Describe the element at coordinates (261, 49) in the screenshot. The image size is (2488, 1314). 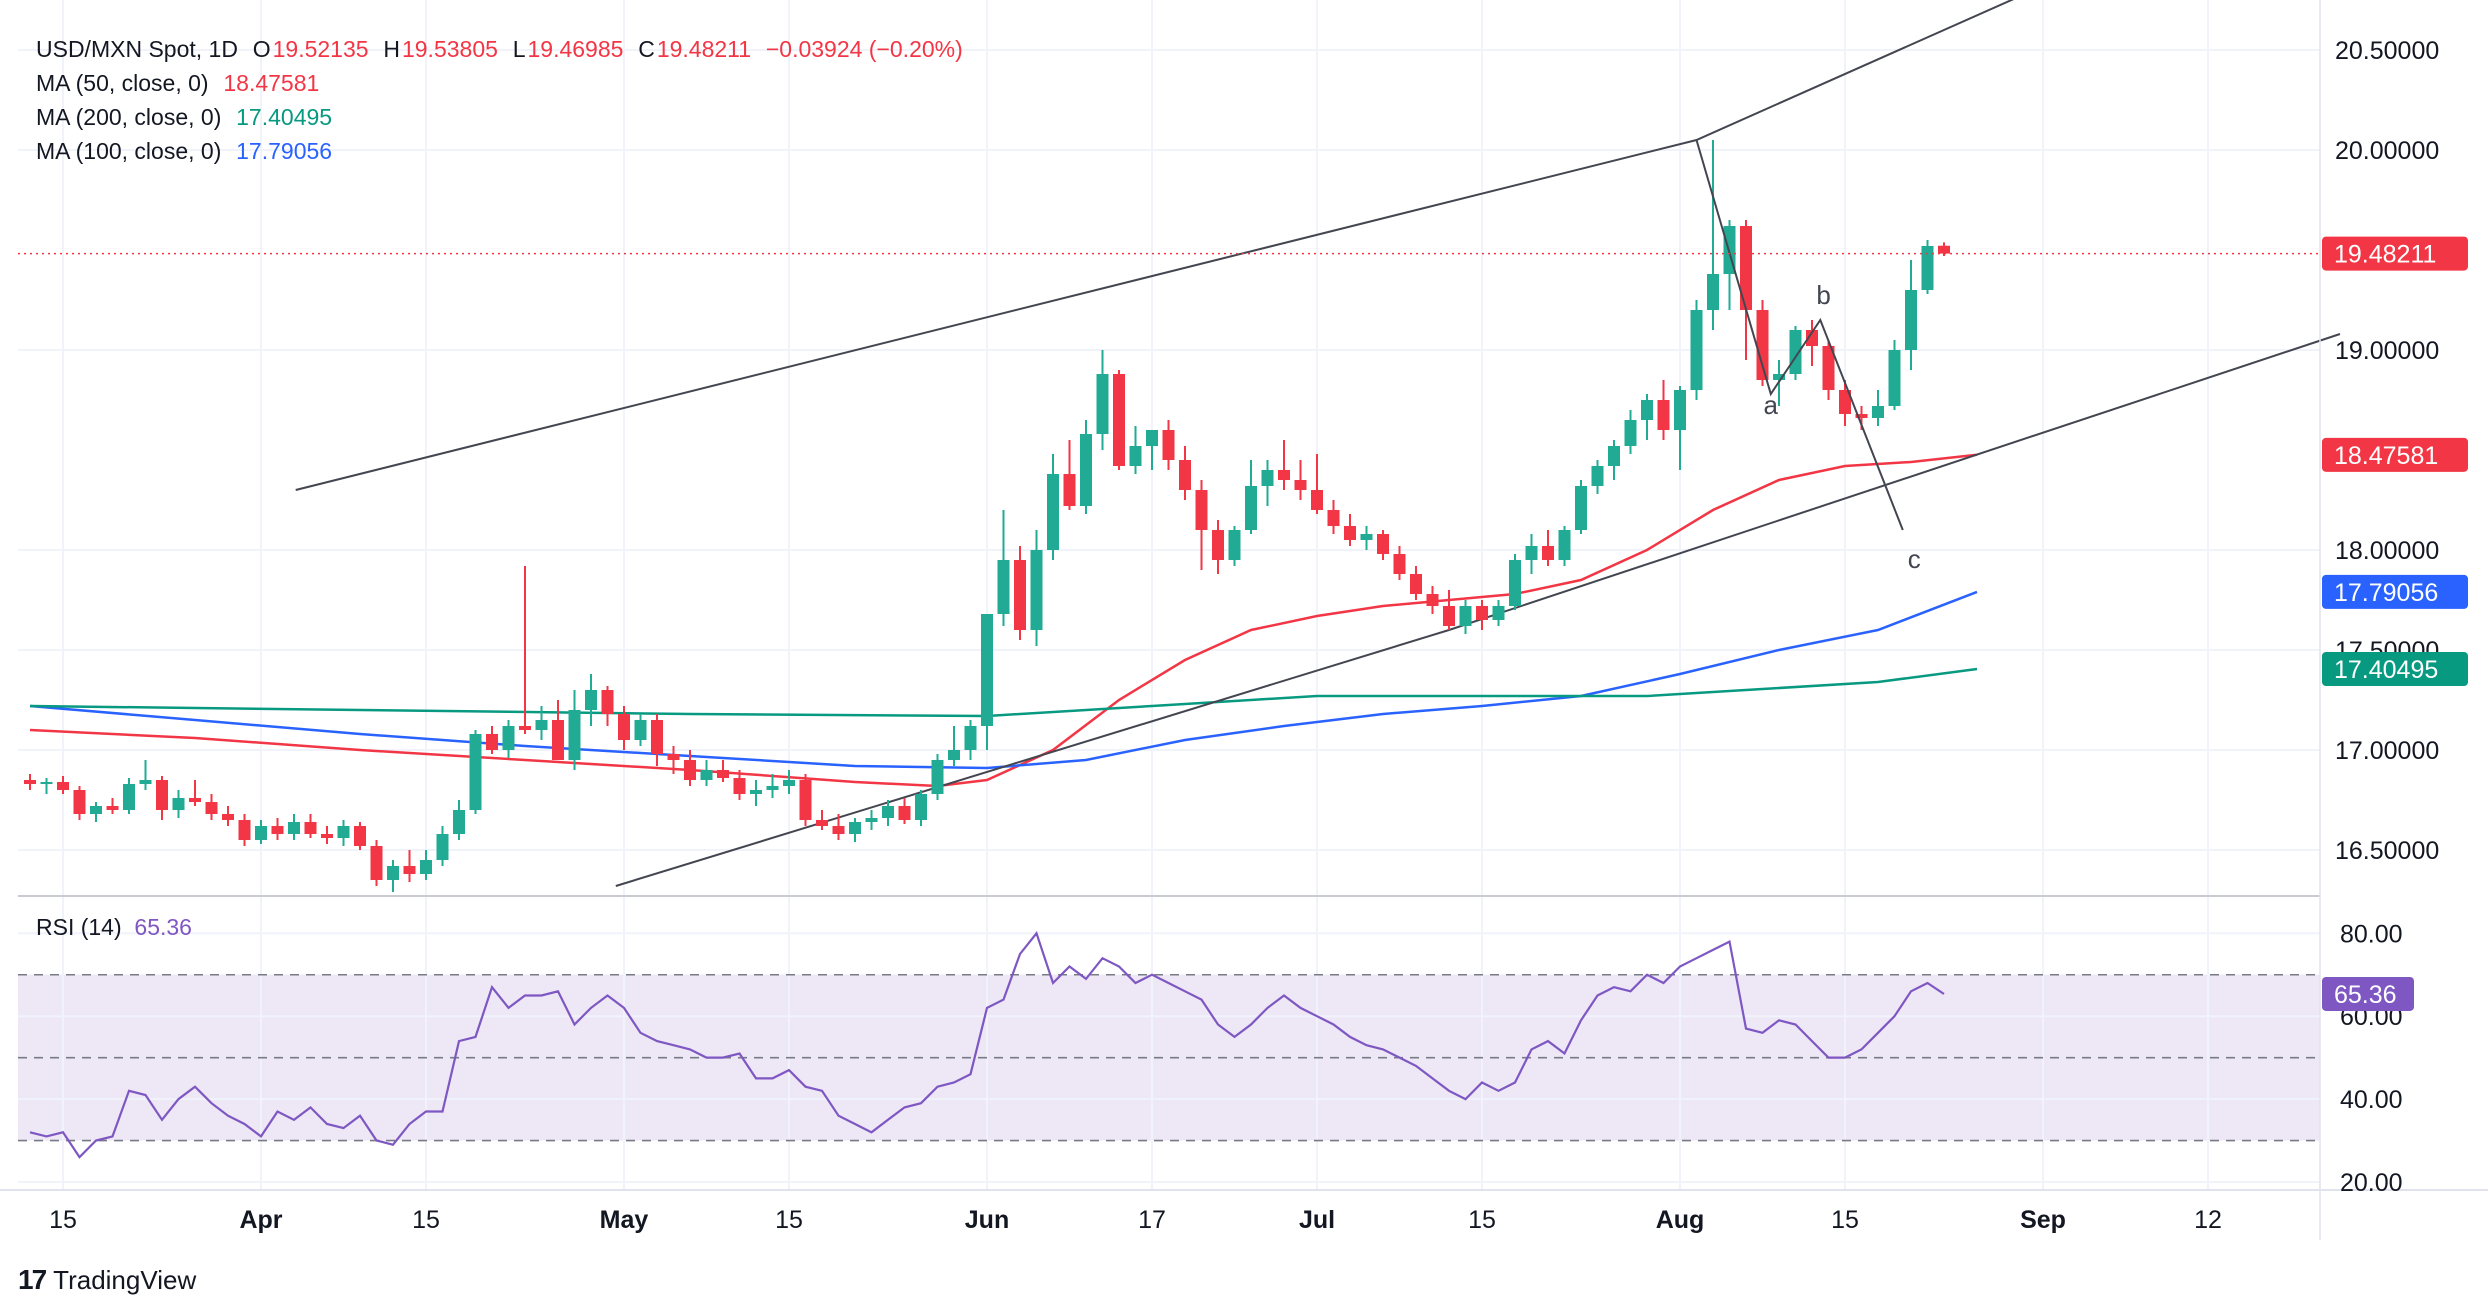
I see `open-label: O` at that location.